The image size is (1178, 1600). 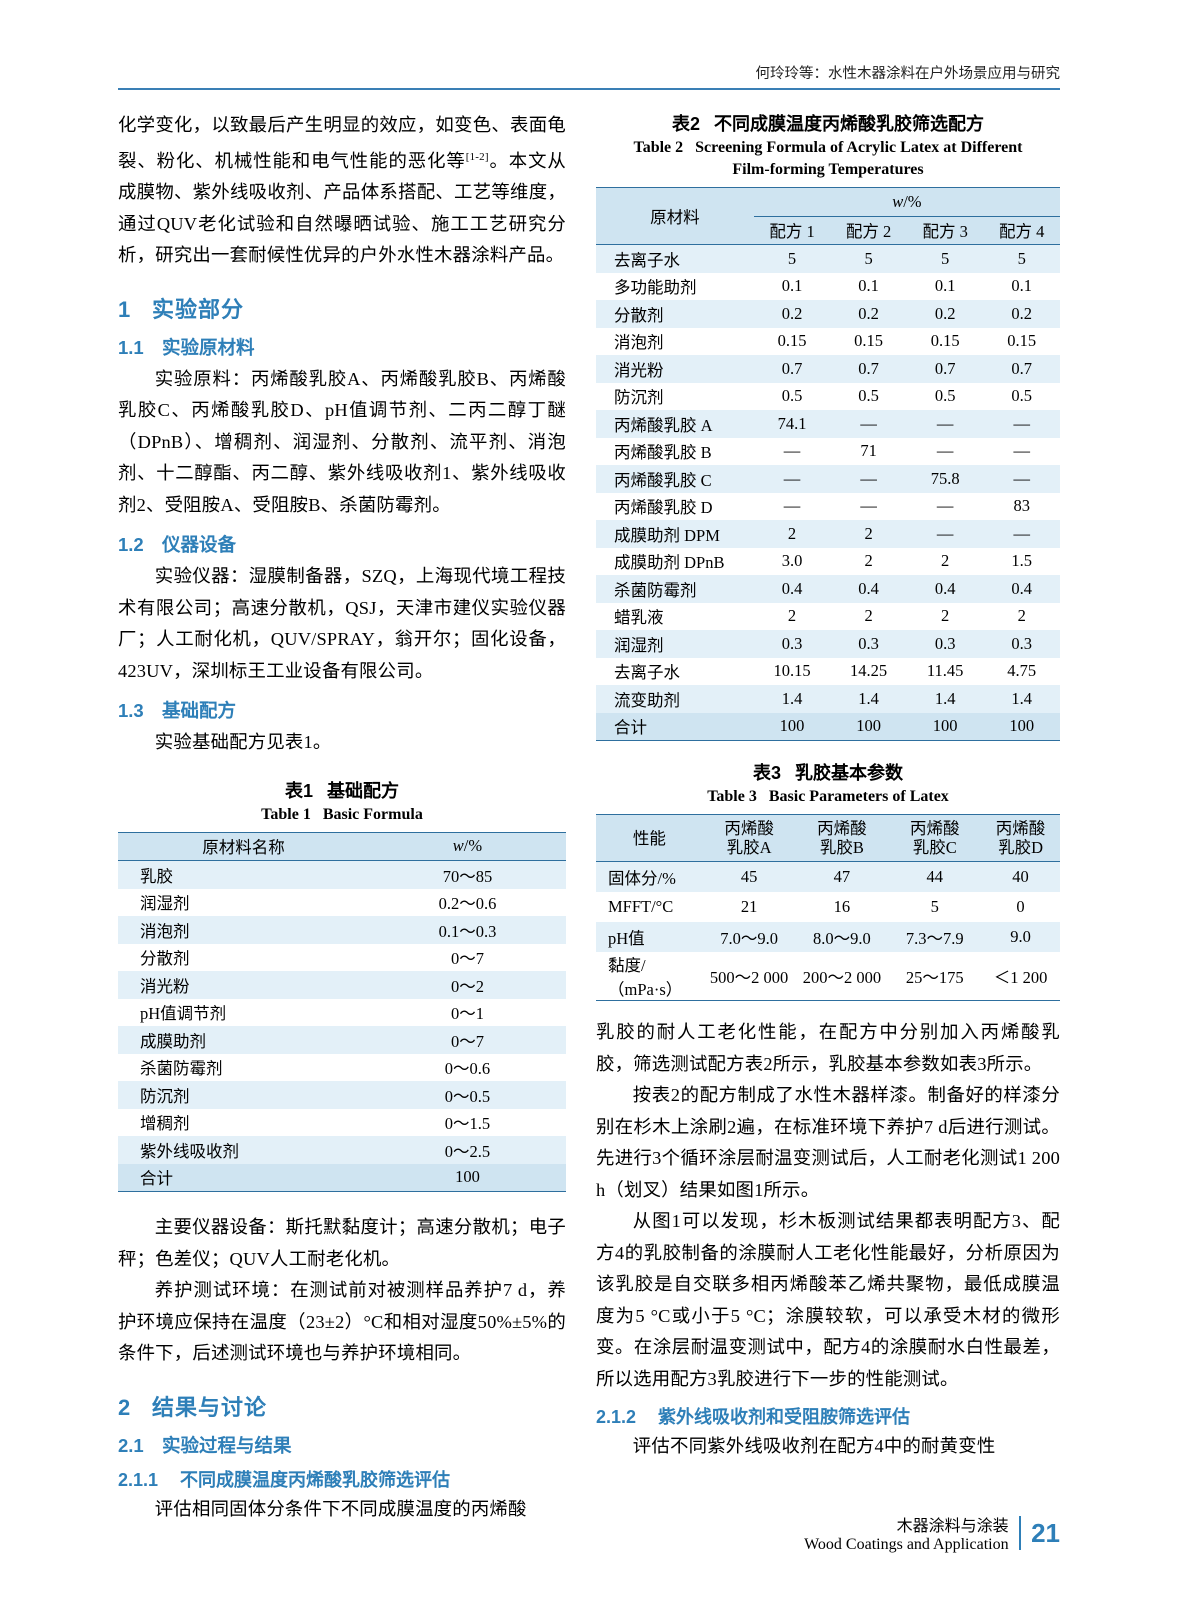 What do you see at coordinates (792, 671) in the screenshot?
I see `table2-cell-value: 10.15` at bounding box center [792, 671].